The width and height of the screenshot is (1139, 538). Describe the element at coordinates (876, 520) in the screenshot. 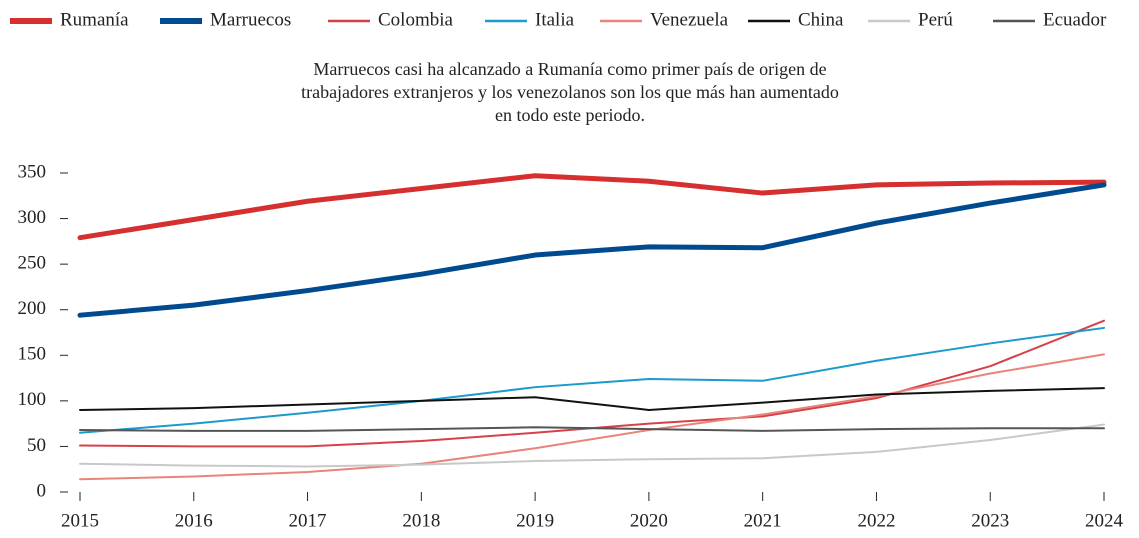

I see `x-tick-label: 2022` at that location.